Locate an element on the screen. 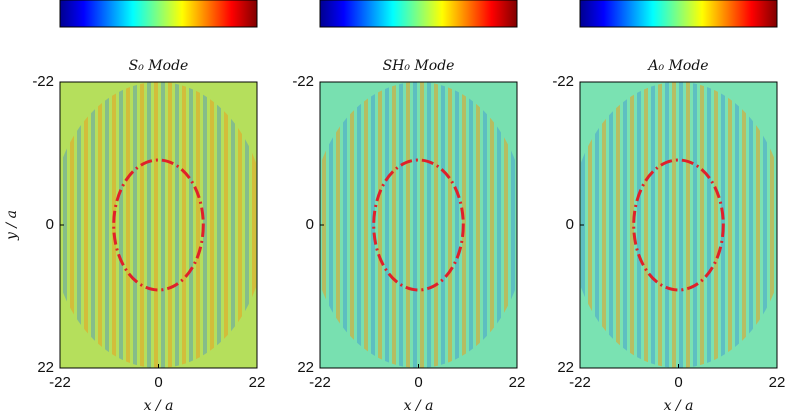  chart-title: S₀ Mode is located at coordinates (159, 66).